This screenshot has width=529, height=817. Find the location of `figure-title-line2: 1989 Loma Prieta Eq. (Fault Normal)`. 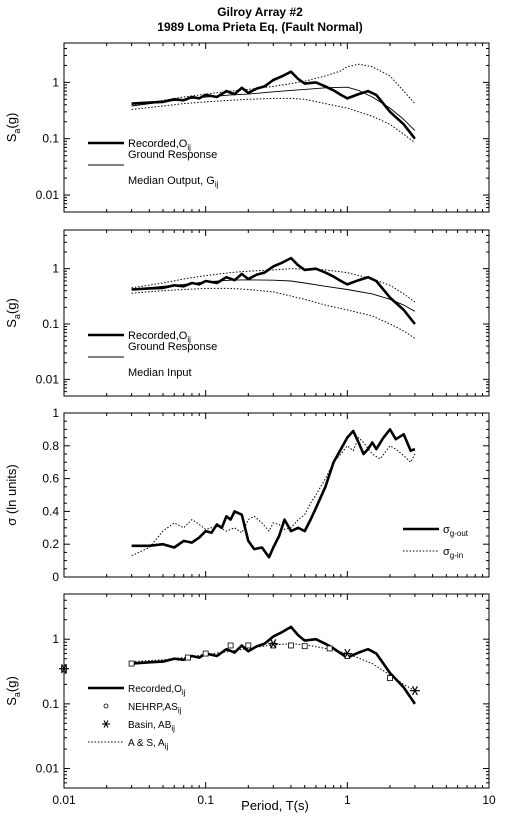

figure-title-line2: 1989 Loma Prieta Eq. (Fault Normal) is located at coordinates (259, 27).